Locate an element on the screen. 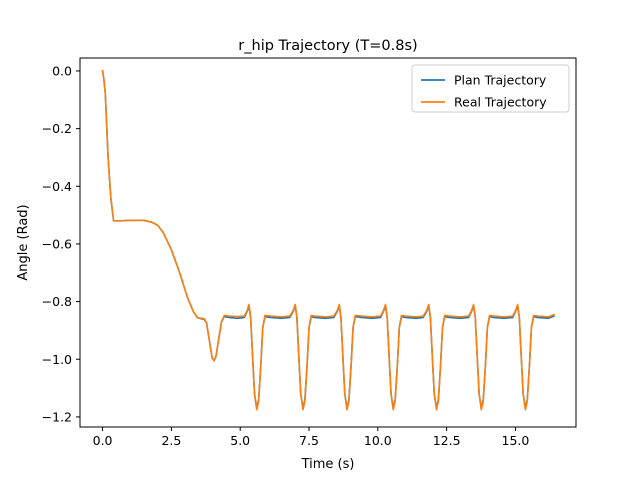 The image size is (640, 480). x-tick-label: 5.0 is located at coordinates (240, 440).